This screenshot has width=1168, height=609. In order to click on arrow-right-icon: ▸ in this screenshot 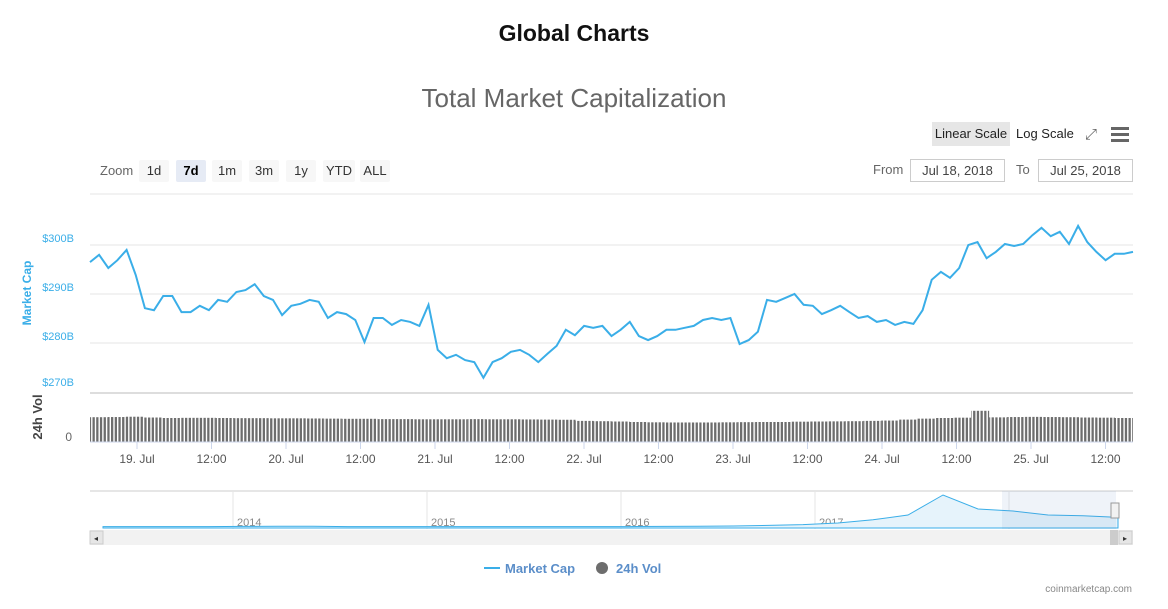, I will do `click(1125, 538)`.